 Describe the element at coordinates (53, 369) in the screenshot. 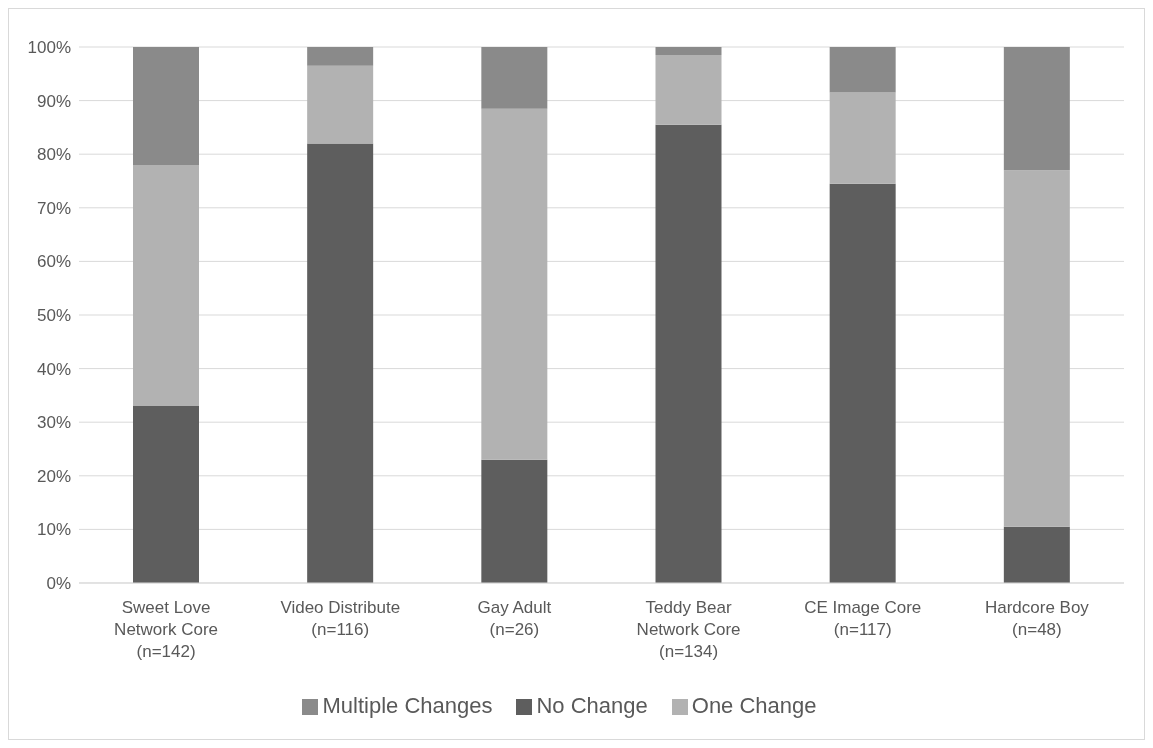

I see `y-tick-label: 40%` at that location.